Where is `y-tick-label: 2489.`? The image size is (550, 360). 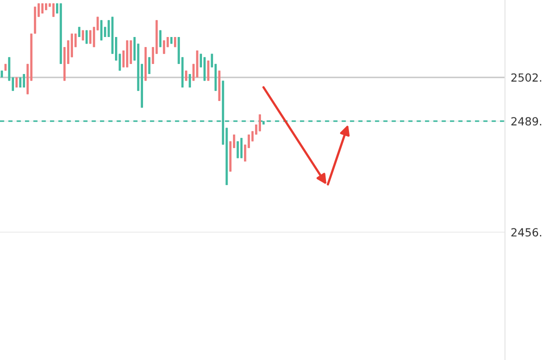 y-tick-label: 2489. is located at coordinates (526, 121).